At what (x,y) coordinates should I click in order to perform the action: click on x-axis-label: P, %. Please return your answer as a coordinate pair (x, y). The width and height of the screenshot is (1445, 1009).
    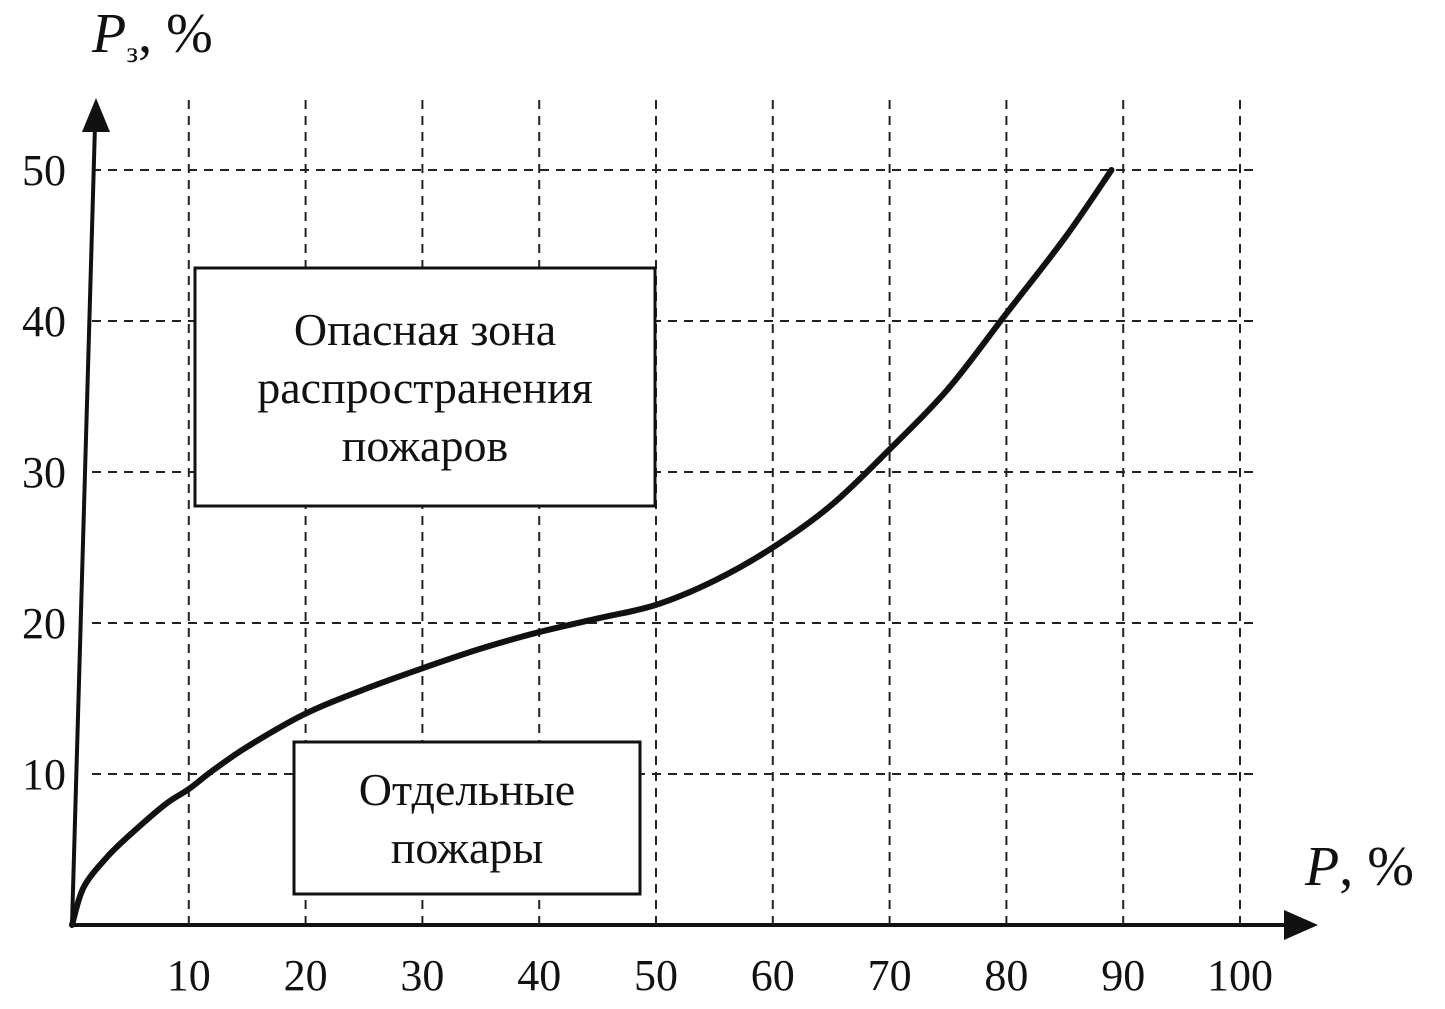
    Looking at the image, I should click on (1359, 867).